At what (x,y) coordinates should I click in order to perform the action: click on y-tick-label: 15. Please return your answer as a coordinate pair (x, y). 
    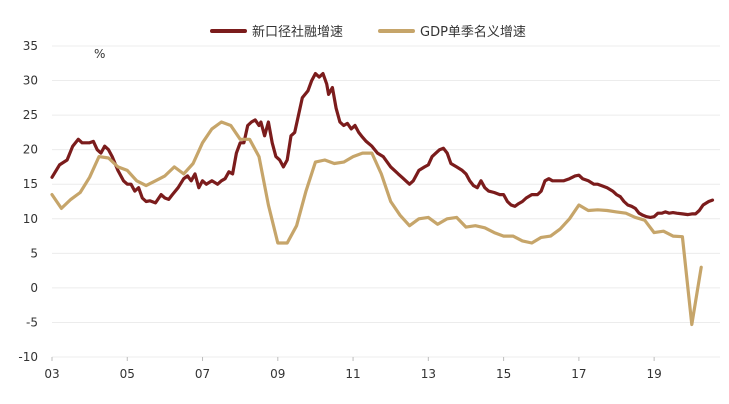
    Looking at the image, I should click on (30, 184).